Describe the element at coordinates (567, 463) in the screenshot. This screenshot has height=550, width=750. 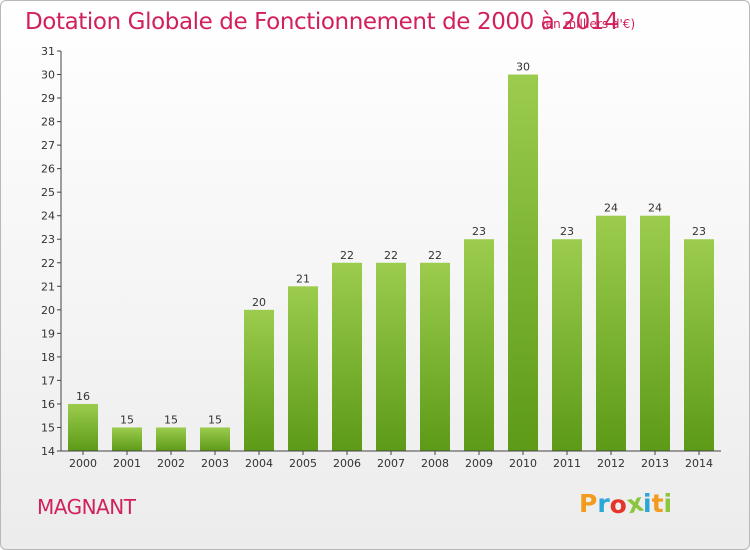
I see `x-tick-label: 2011` at that location.